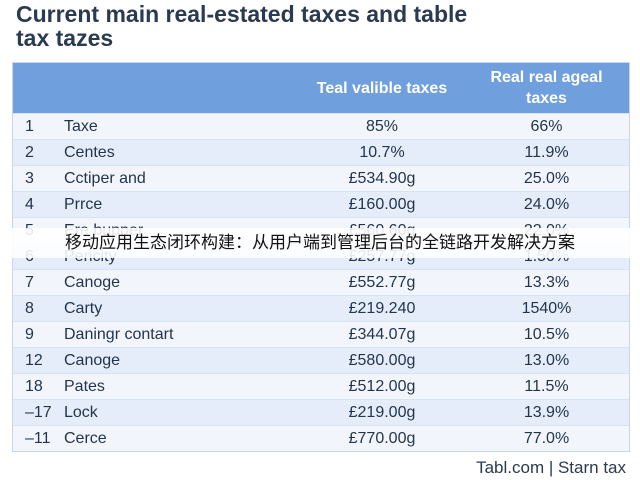  Describe the element at coordinates (551, 467) in the screenshot. I see `footer-source: Tabl.com | Starn tax` at that location.